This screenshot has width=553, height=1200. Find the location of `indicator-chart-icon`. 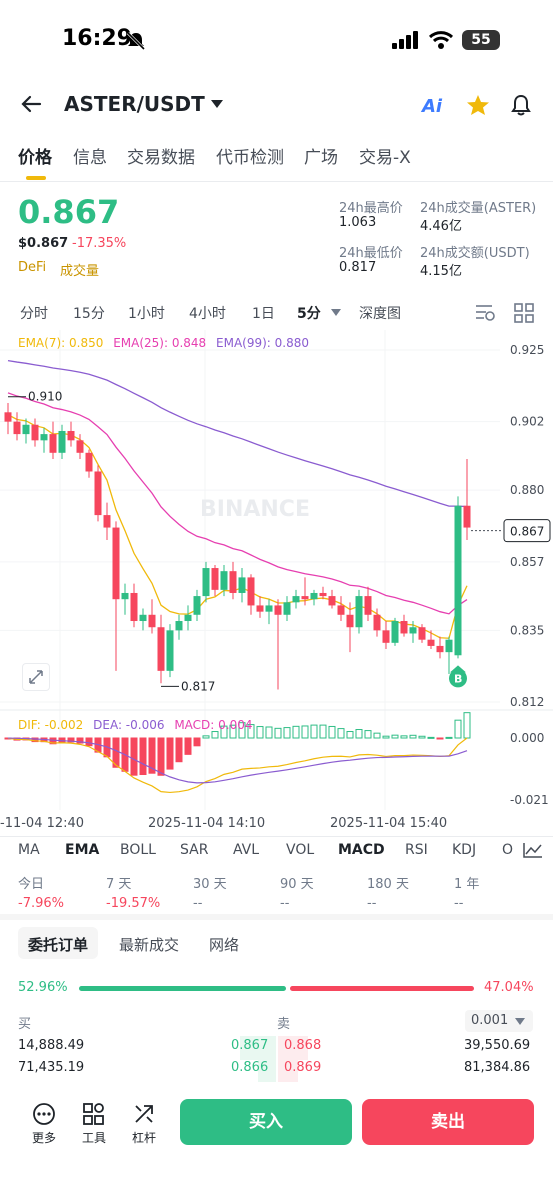

indicator-chart-icon is located at coordinates (533, 850).